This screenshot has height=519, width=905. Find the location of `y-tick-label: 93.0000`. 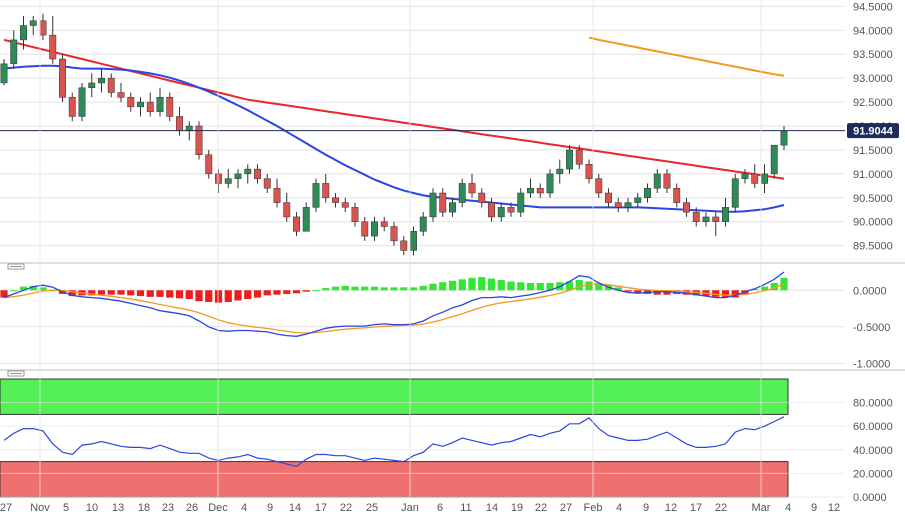

y-tick-label: 93.0000 is located at coordinates (873, 79).